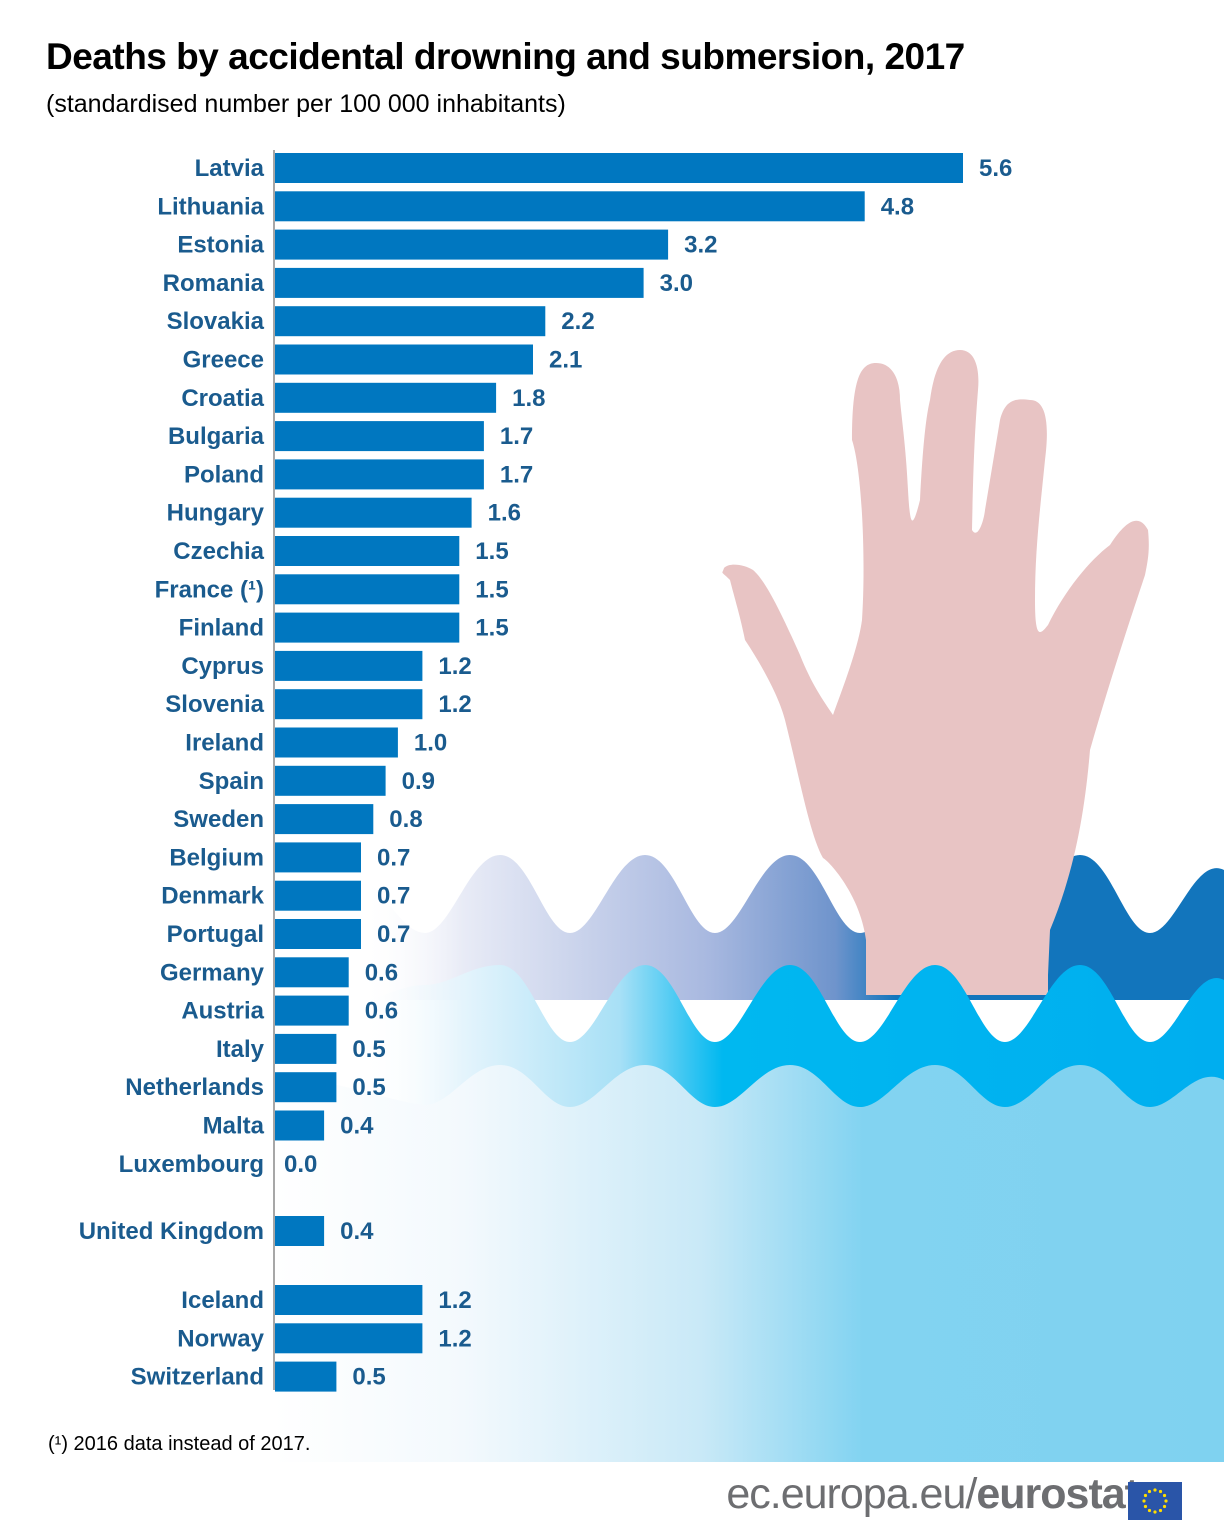 The image size is (1224, 1535). Describe the element at coordinates (676, 283) in the screenshot. I see `value-label: 3.0` at that location.